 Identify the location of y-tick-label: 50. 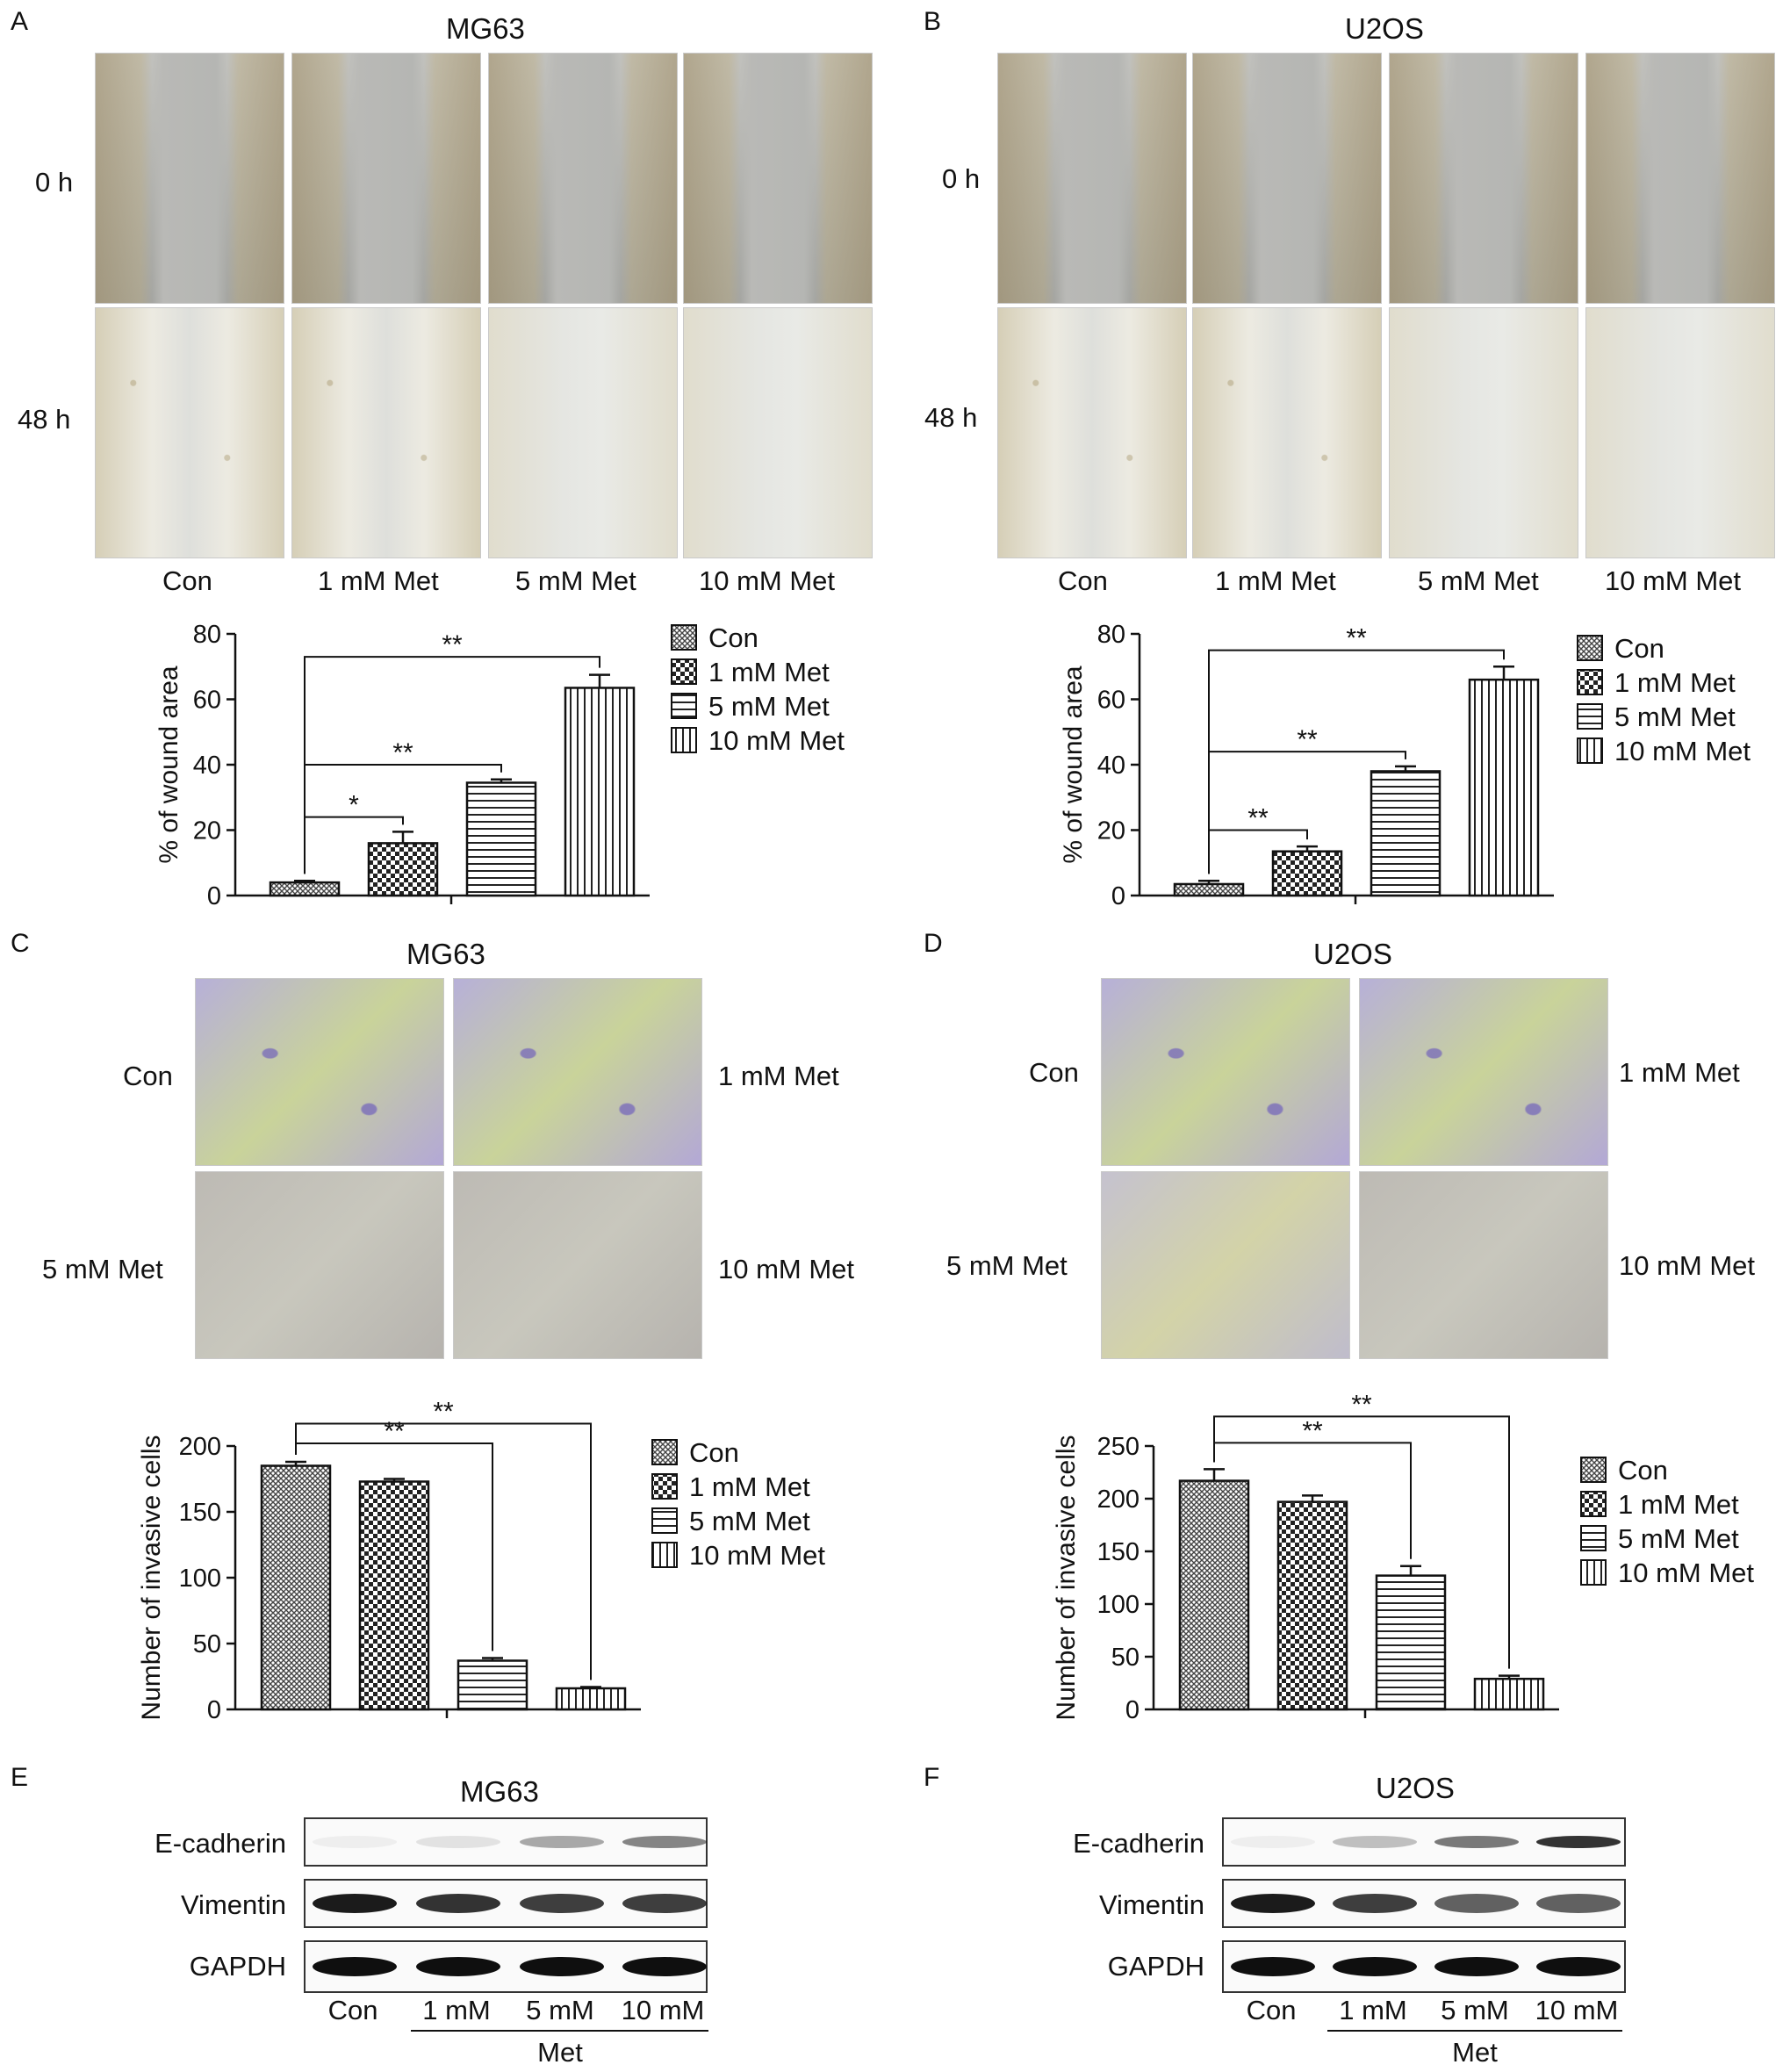
(1126, 1658).